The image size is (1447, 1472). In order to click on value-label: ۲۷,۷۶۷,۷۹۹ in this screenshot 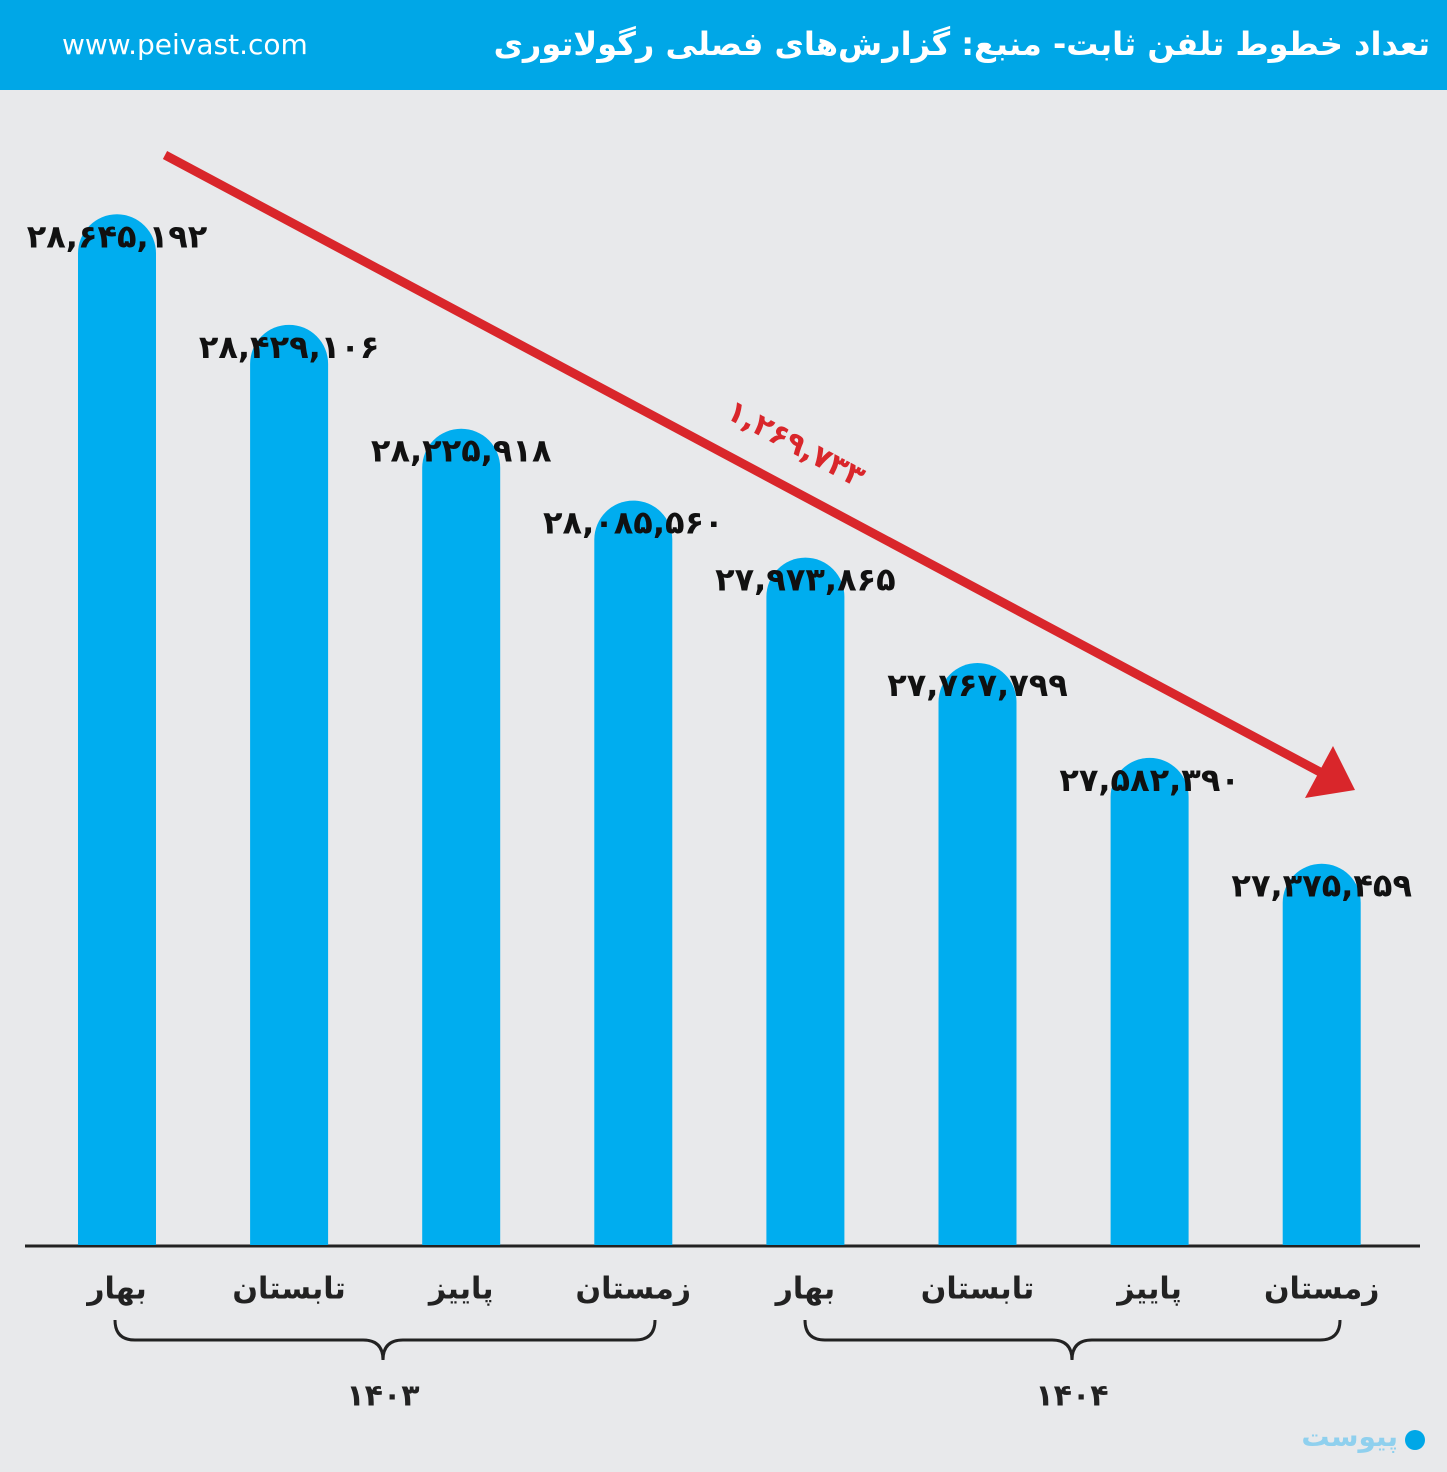, I will do `click(977, 685)`.